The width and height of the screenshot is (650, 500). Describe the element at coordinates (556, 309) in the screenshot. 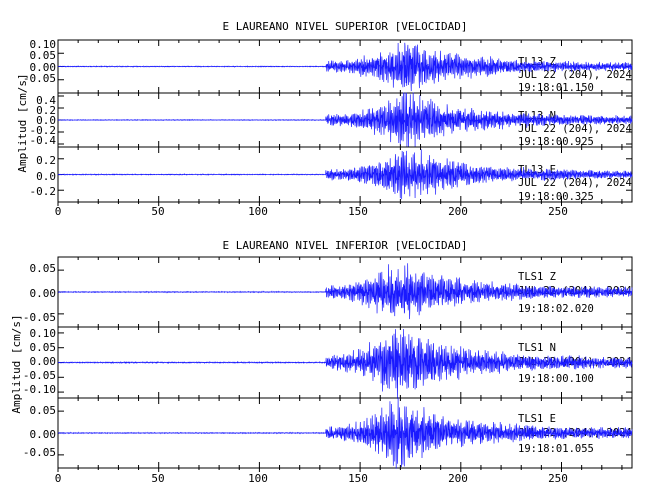

I see `start-time-label: 19:18:02.020` at that location.